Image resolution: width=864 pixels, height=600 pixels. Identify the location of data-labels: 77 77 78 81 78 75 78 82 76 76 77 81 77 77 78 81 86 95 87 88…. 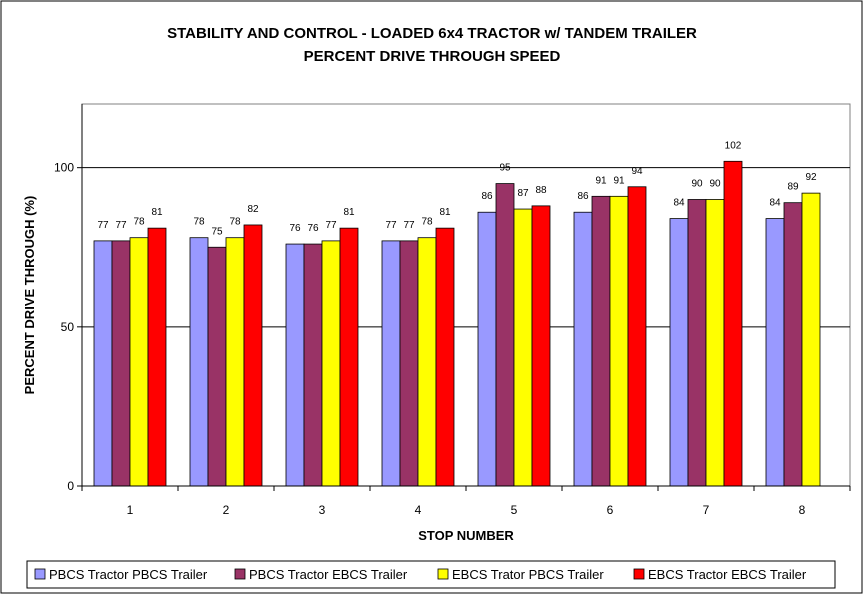
(457, 188).